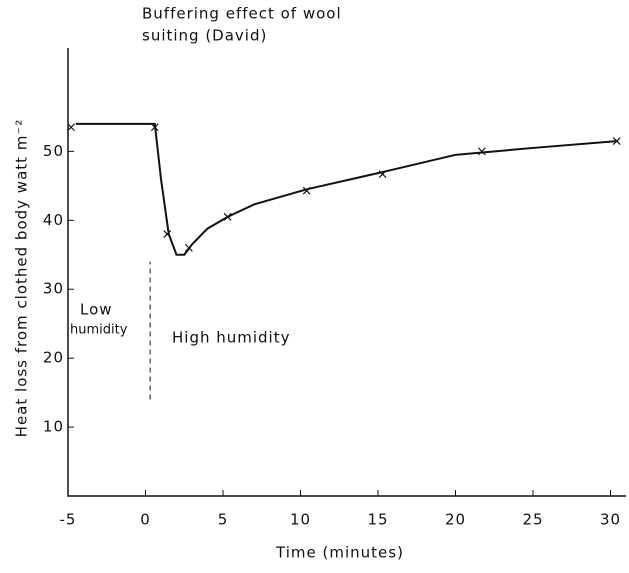 This screenshot has height=573, width=629. Describe the element at coordinates (242, 14) in the screenshot. I see `chart-title: Buffering effect of wool` at that location.